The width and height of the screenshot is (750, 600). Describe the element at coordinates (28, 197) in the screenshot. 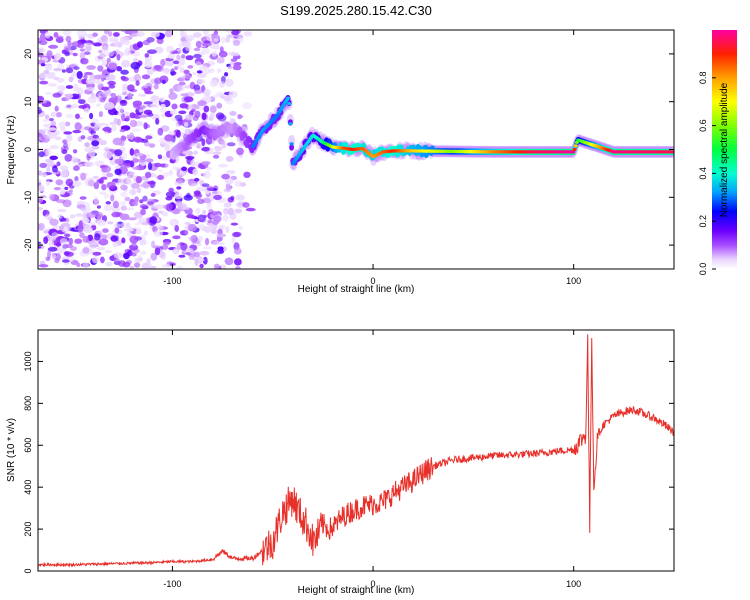

I see `y-tick-label: -10` at that location.